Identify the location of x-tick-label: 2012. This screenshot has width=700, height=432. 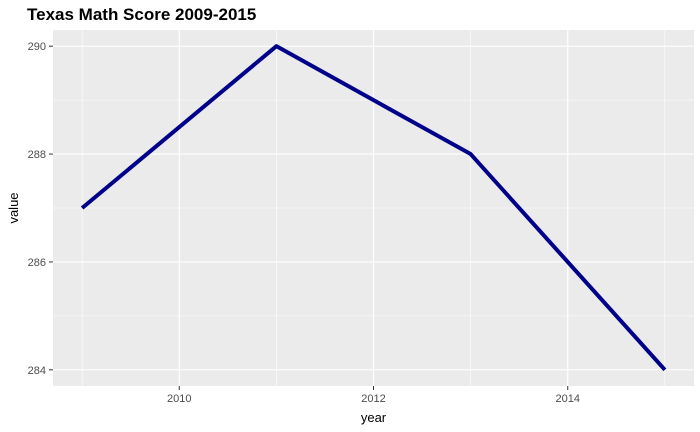
(373, 399).